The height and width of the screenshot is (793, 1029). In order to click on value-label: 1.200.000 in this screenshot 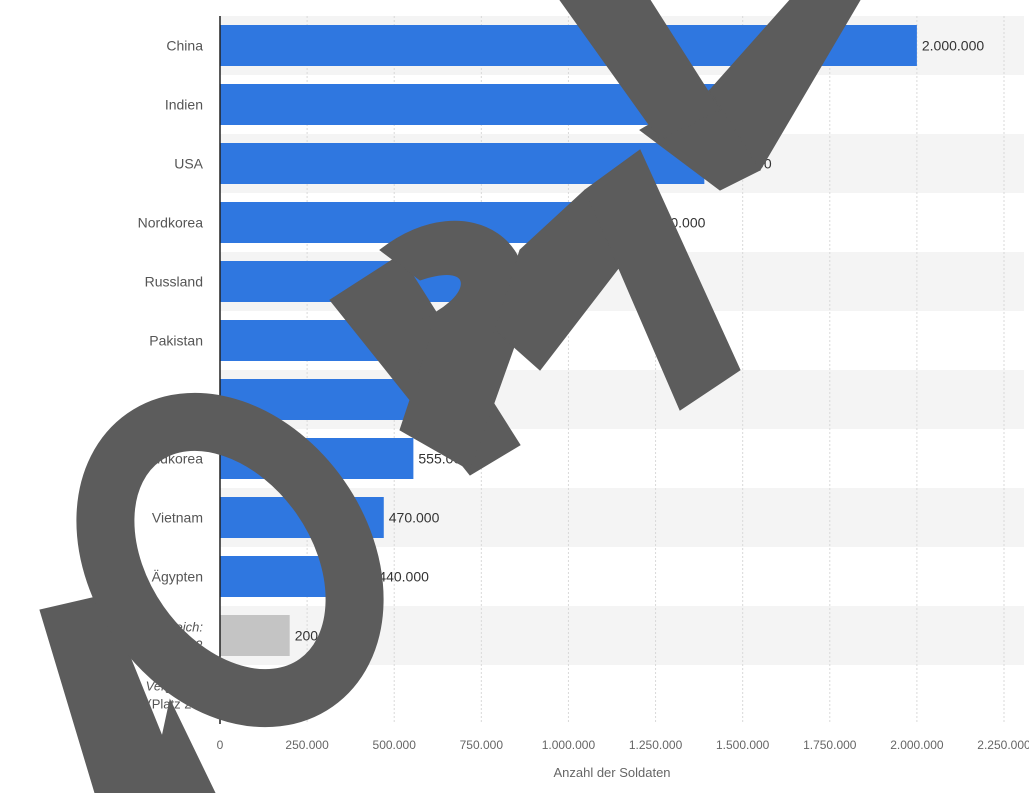, I will do `click(674, 223)`.